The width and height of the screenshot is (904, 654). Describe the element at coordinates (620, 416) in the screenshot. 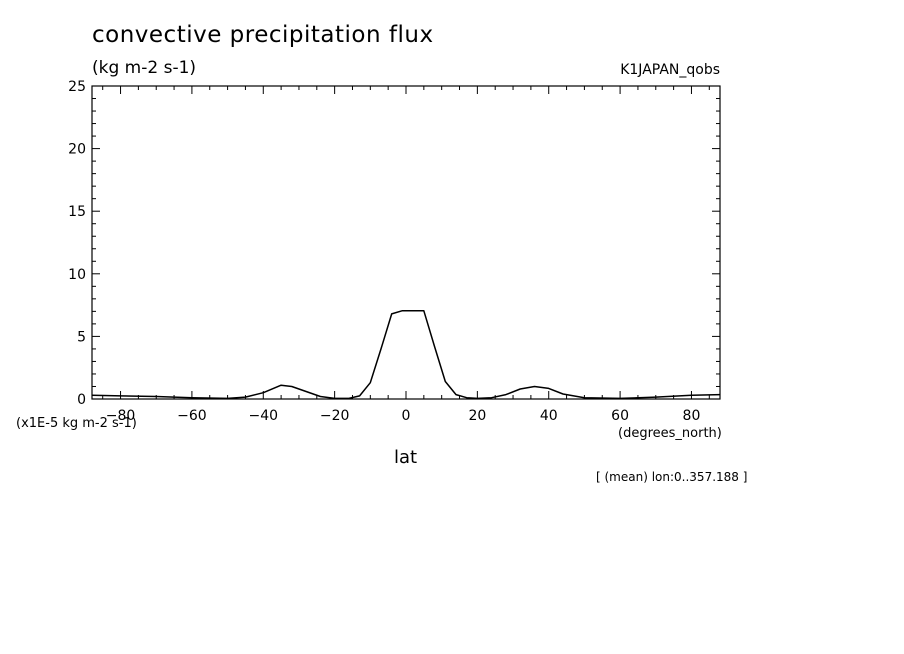

I see `x-tick-label: 60` at that location.